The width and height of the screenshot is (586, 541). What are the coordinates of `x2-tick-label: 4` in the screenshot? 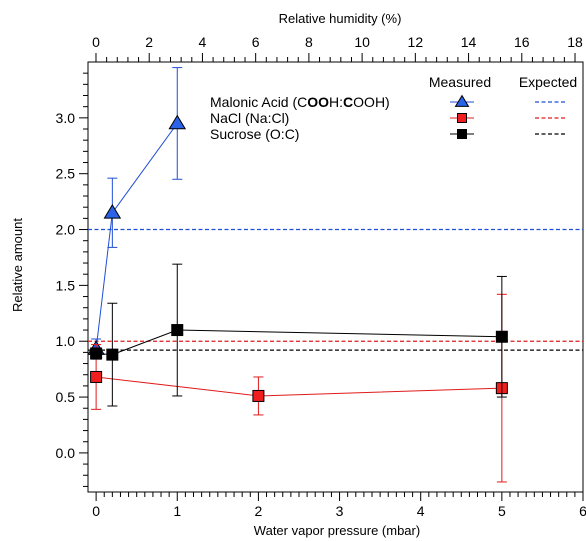 It's located at (203, 42).